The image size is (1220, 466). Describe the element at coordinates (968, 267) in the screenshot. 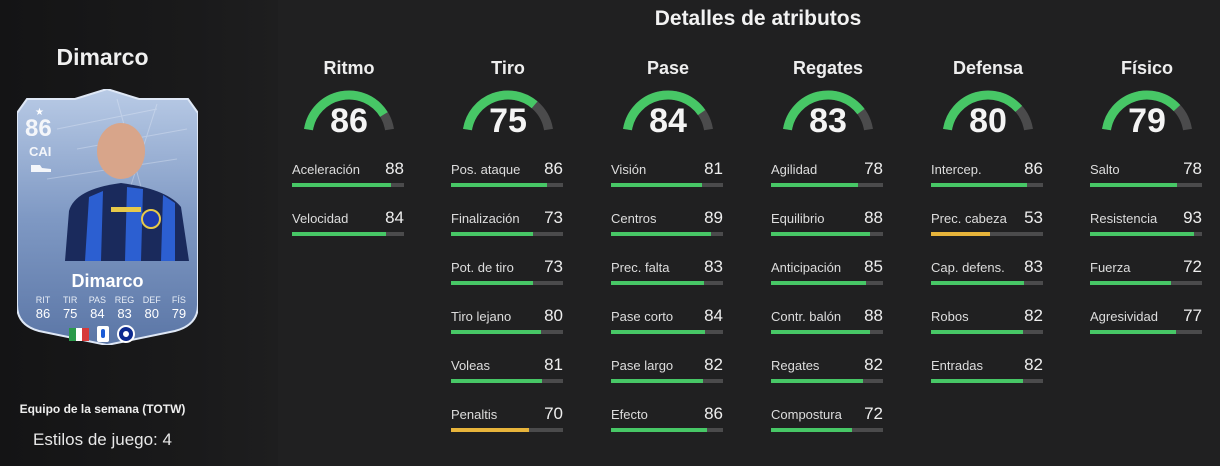

I see `attribute-label: Cap. defens.` at that location.